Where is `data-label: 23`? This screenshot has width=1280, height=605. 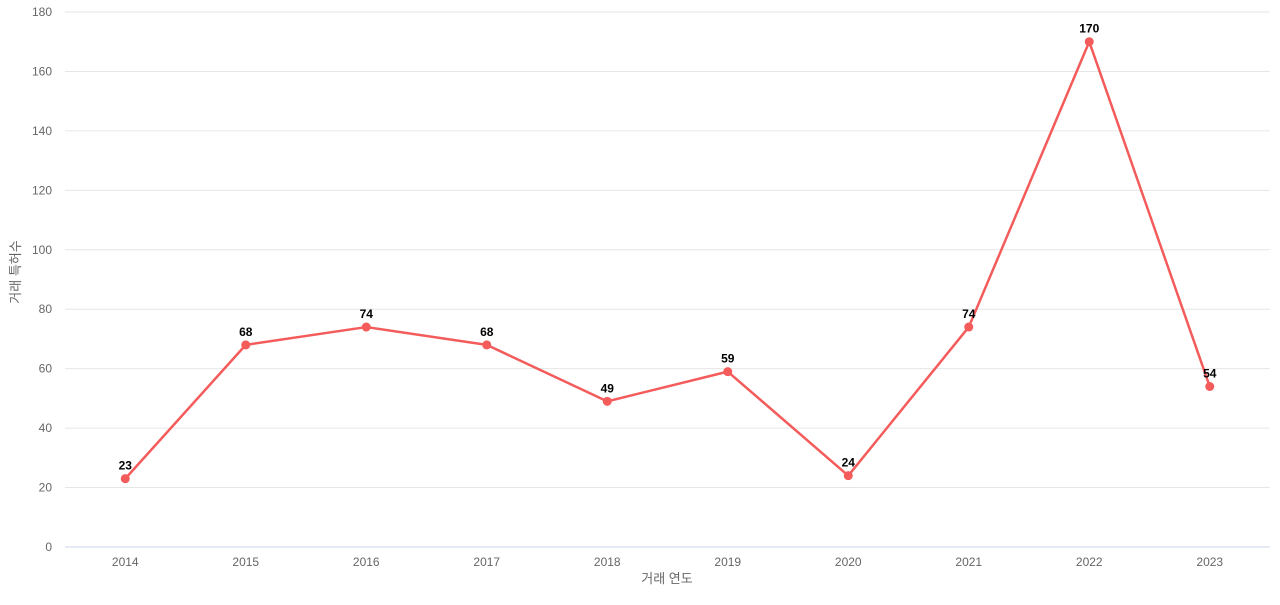
data-label: 23 is located at coordinates (126, 466).